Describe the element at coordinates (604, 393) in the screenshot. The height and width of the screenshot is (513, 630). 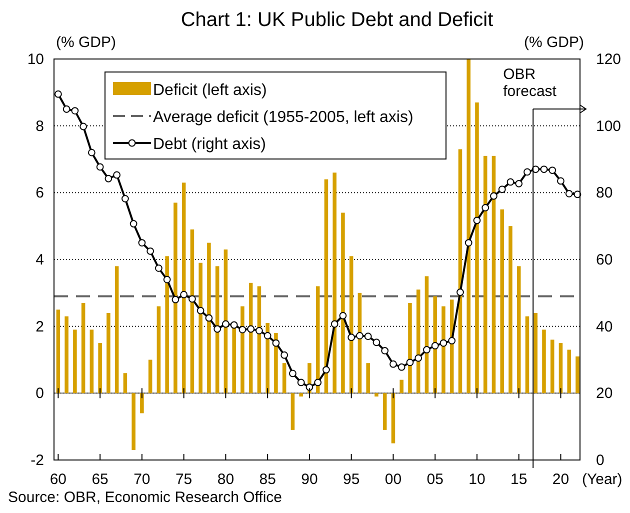
I see `y2-tick-label: 20` at that location.